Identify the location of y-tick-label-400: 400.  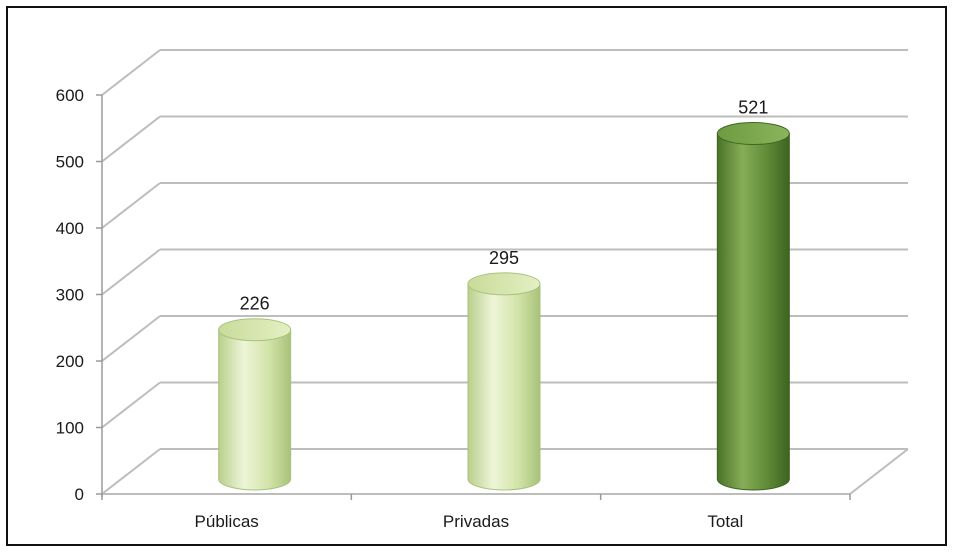
(70, 228).